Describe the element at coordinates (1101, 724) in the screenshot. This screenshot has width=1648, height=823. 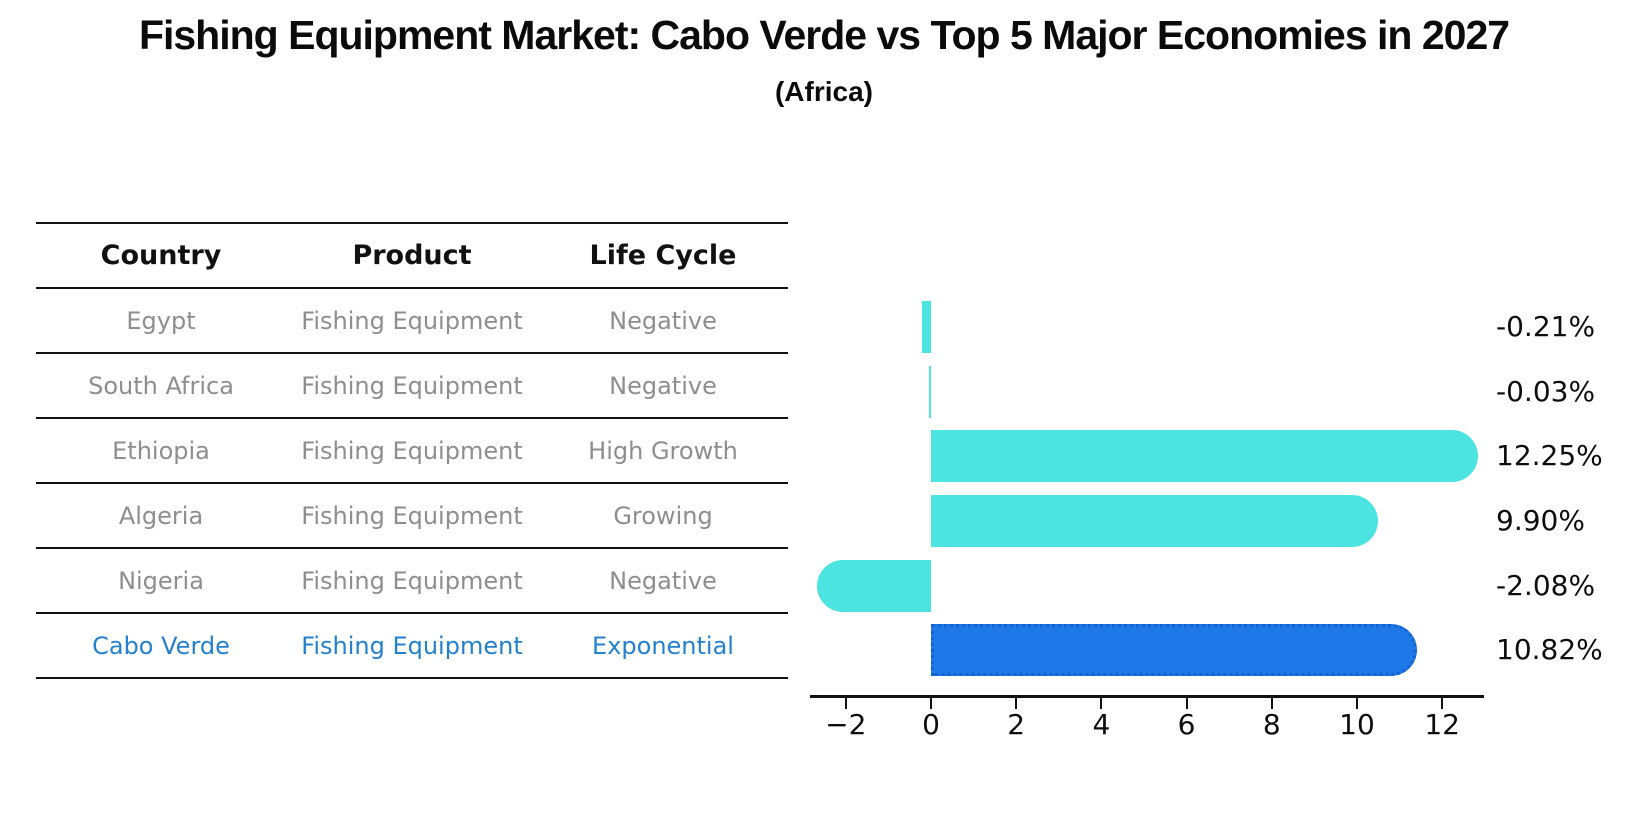
I see `x-axis-tick-label: 4` at that location.